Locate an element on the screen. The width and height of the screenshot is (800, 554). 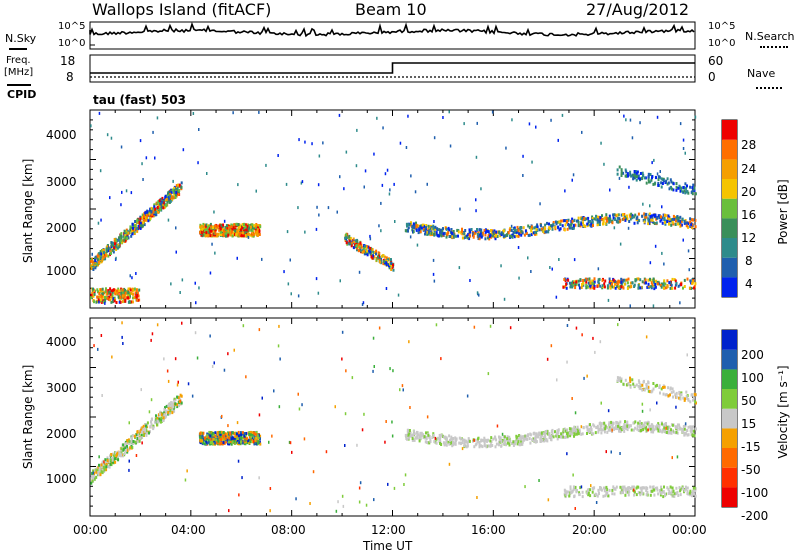
station-title: Wallops Island (fitACF) is located at coordinates (182, 9).